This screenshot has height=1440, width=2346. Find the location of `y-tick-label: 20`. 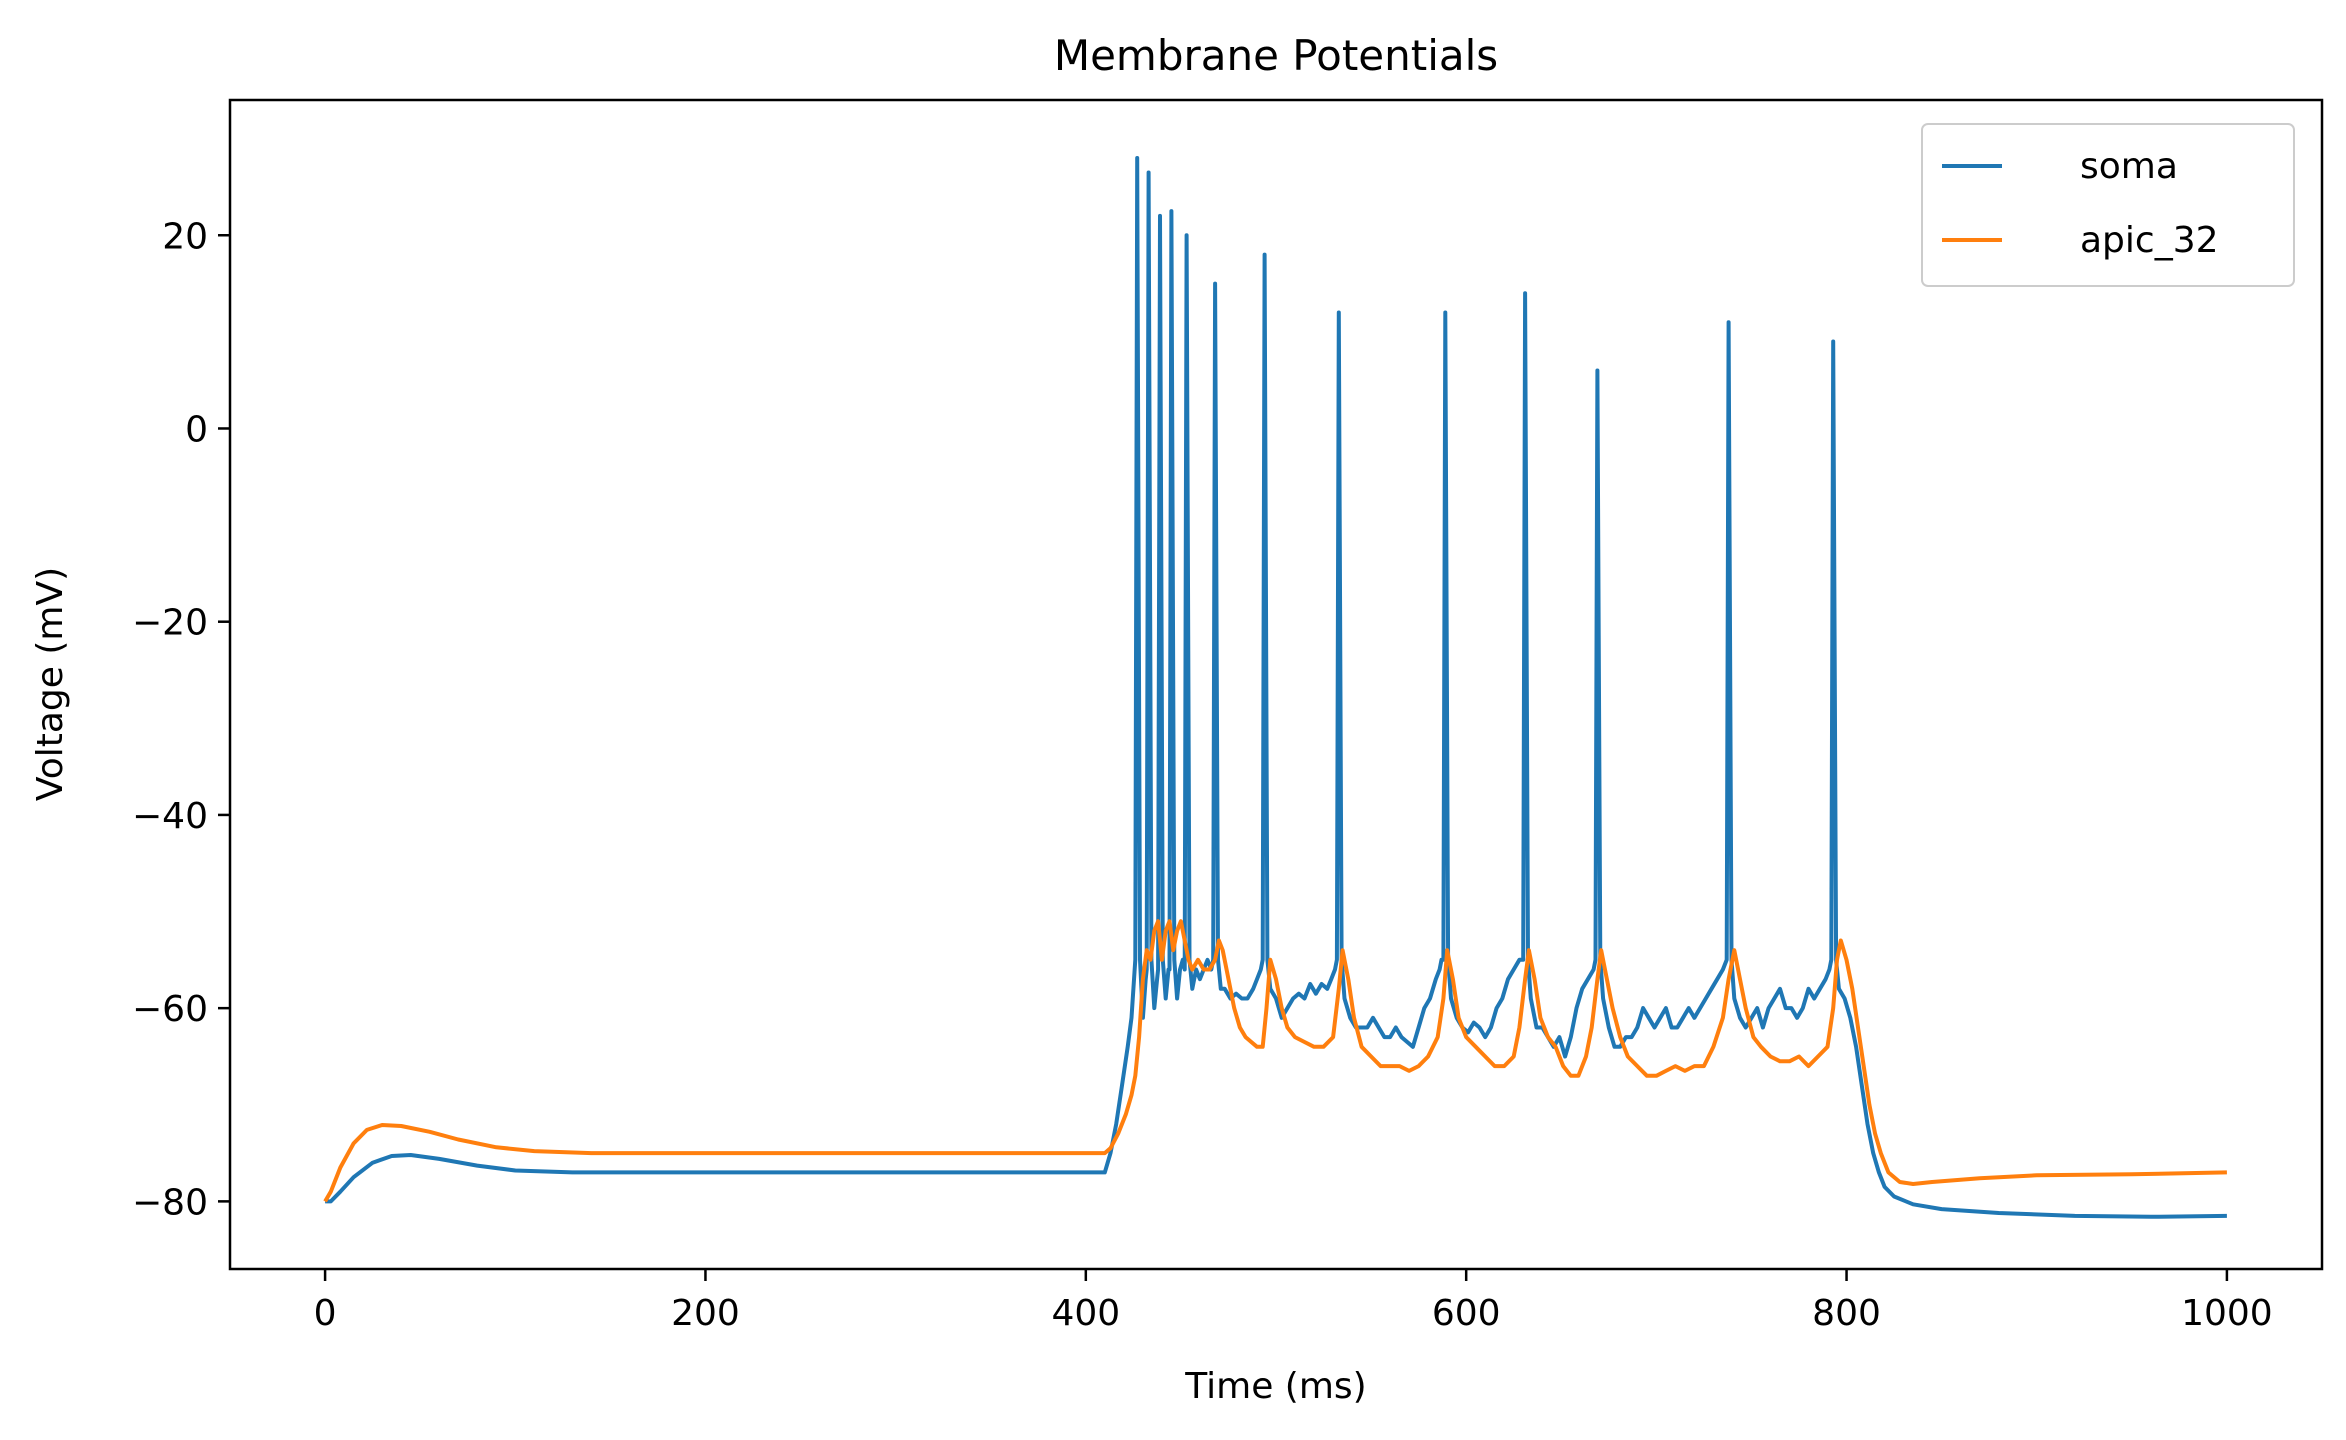

y-tick-label: 20 is located at coordinates (185, 236).